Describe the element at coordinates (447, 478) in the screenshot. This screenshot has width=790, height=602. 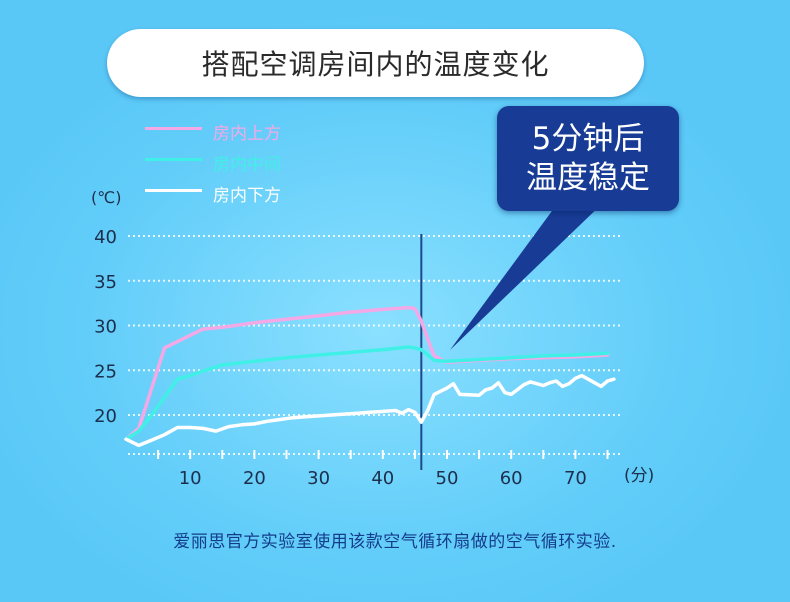
I see `x-tick-label-50: 50` at that location.